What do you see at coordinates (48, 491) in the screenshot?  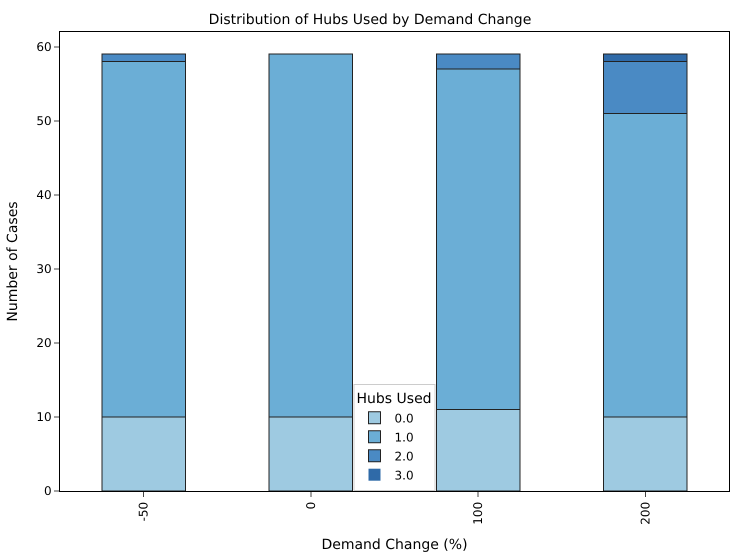 I see `y-tick-label: 0` at bounding box center [48, 491].